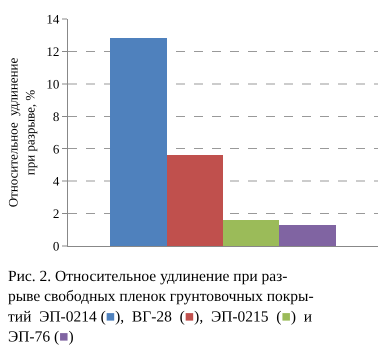  Describe the element at coordinates (21, 133) in the screenshot. I see `y-axis-title: Относительное удлинение при разрыве, %` at that location.